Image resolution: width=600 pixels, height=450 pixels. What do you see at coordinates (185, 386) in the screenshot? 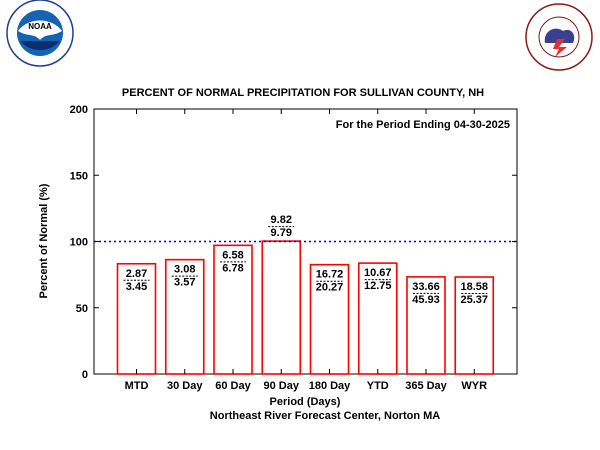
I see `x-tick-label: 30 Day` at bounding box center [185, 386].